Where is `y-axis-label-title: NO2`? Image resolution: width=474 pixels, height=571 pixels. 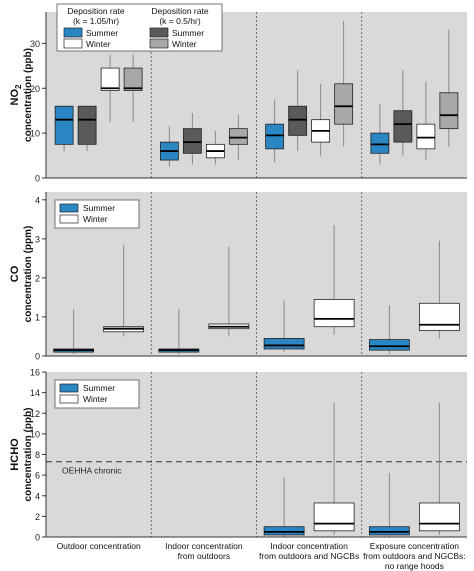 y-axis-label-title: NO2 is located at coordinates (16, 95).